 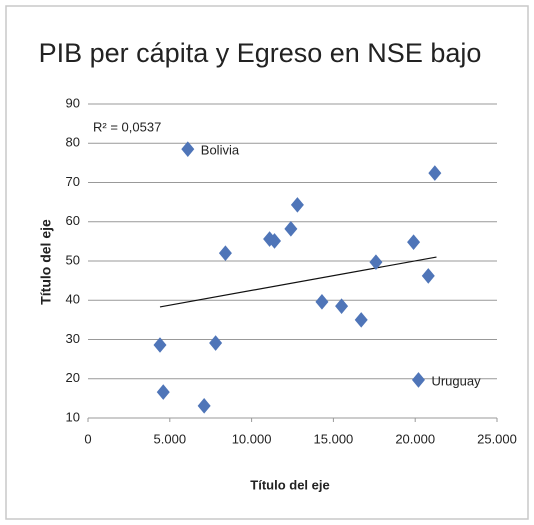 What do you see at coordinates (170, 438) in the screenshot?
I see `x-tick-label: 5.000` at bounding box center [170, 438].